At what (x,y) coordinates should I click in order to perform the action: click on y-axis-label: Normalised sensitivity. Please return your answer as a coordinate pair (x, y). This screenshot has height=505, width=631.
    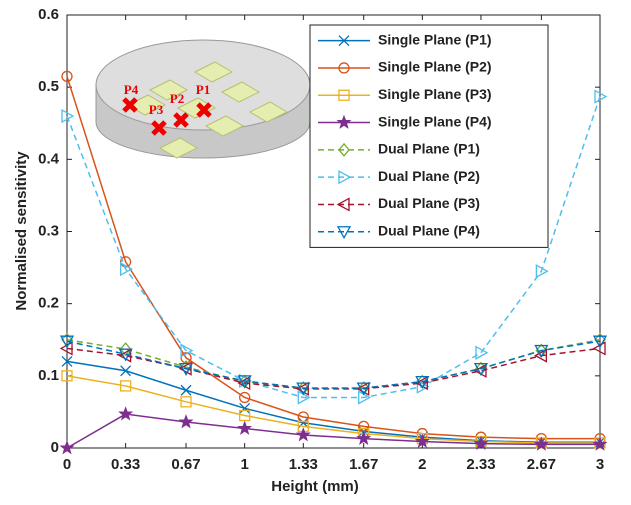
    Looking at the image, I should click on (21, 231).